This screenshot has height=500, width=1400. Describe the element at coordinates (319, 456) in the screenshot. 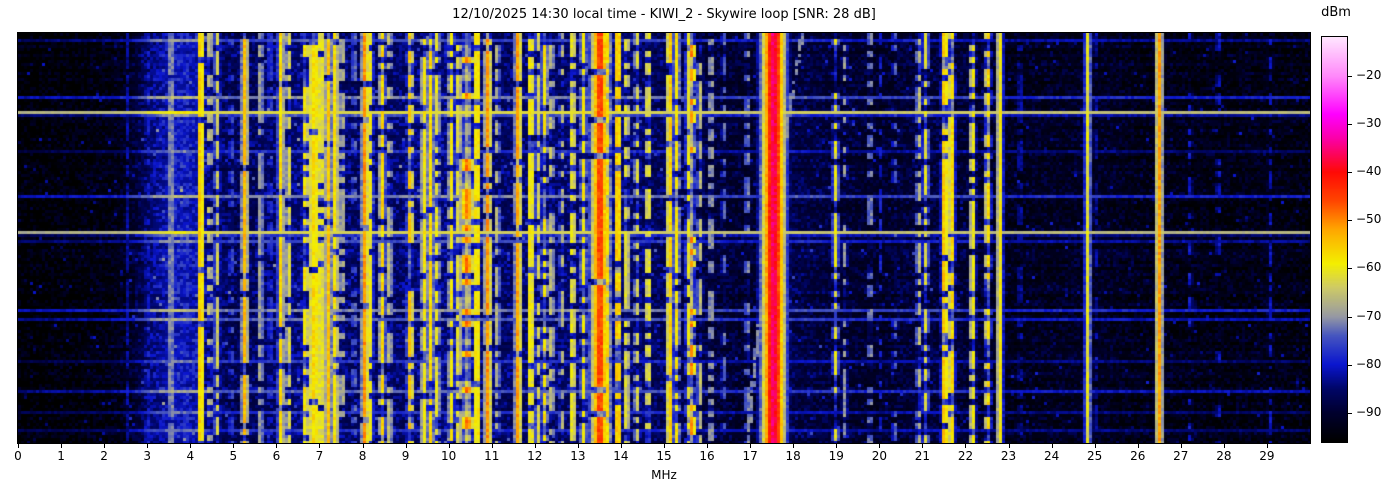

I see `x-tick-label: 7` at that location.